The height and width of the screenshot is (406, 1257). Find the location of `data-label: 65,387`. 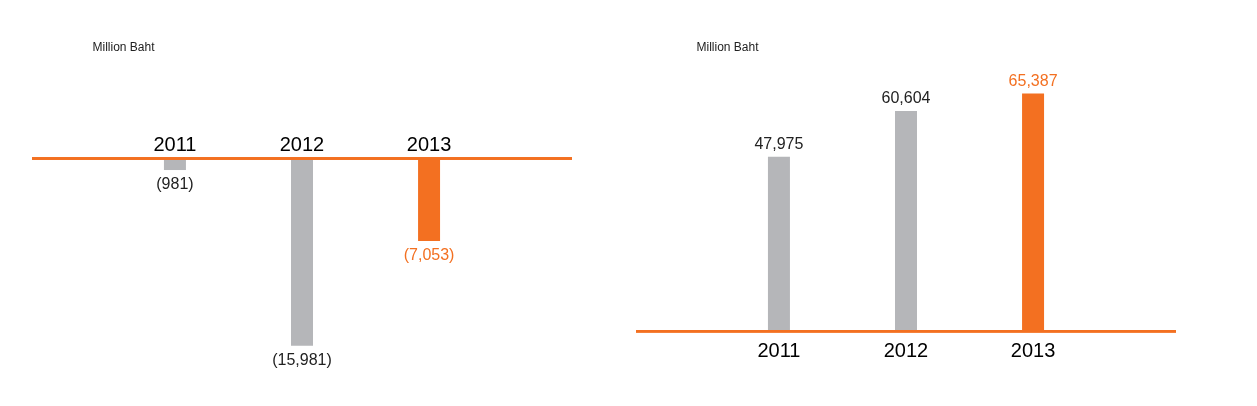

data-label: 65,387 is located at coordinates (1033, 80).